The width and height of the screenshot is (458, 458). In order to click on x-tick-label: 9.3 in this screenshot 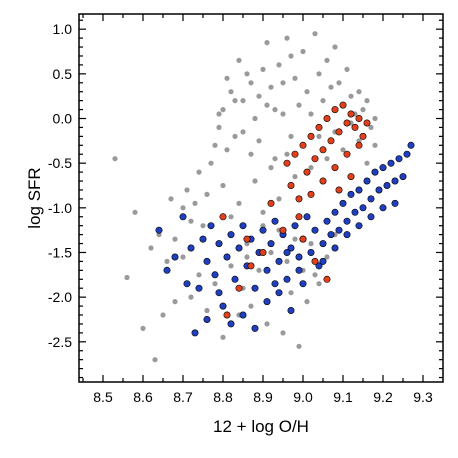, I will do `click(423, 397)`.